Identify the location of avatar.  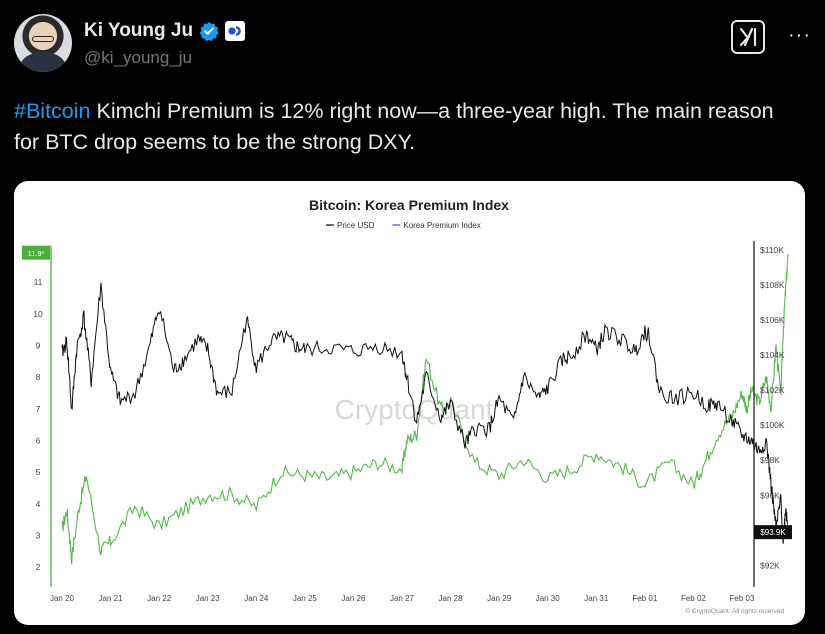
(43, 43).